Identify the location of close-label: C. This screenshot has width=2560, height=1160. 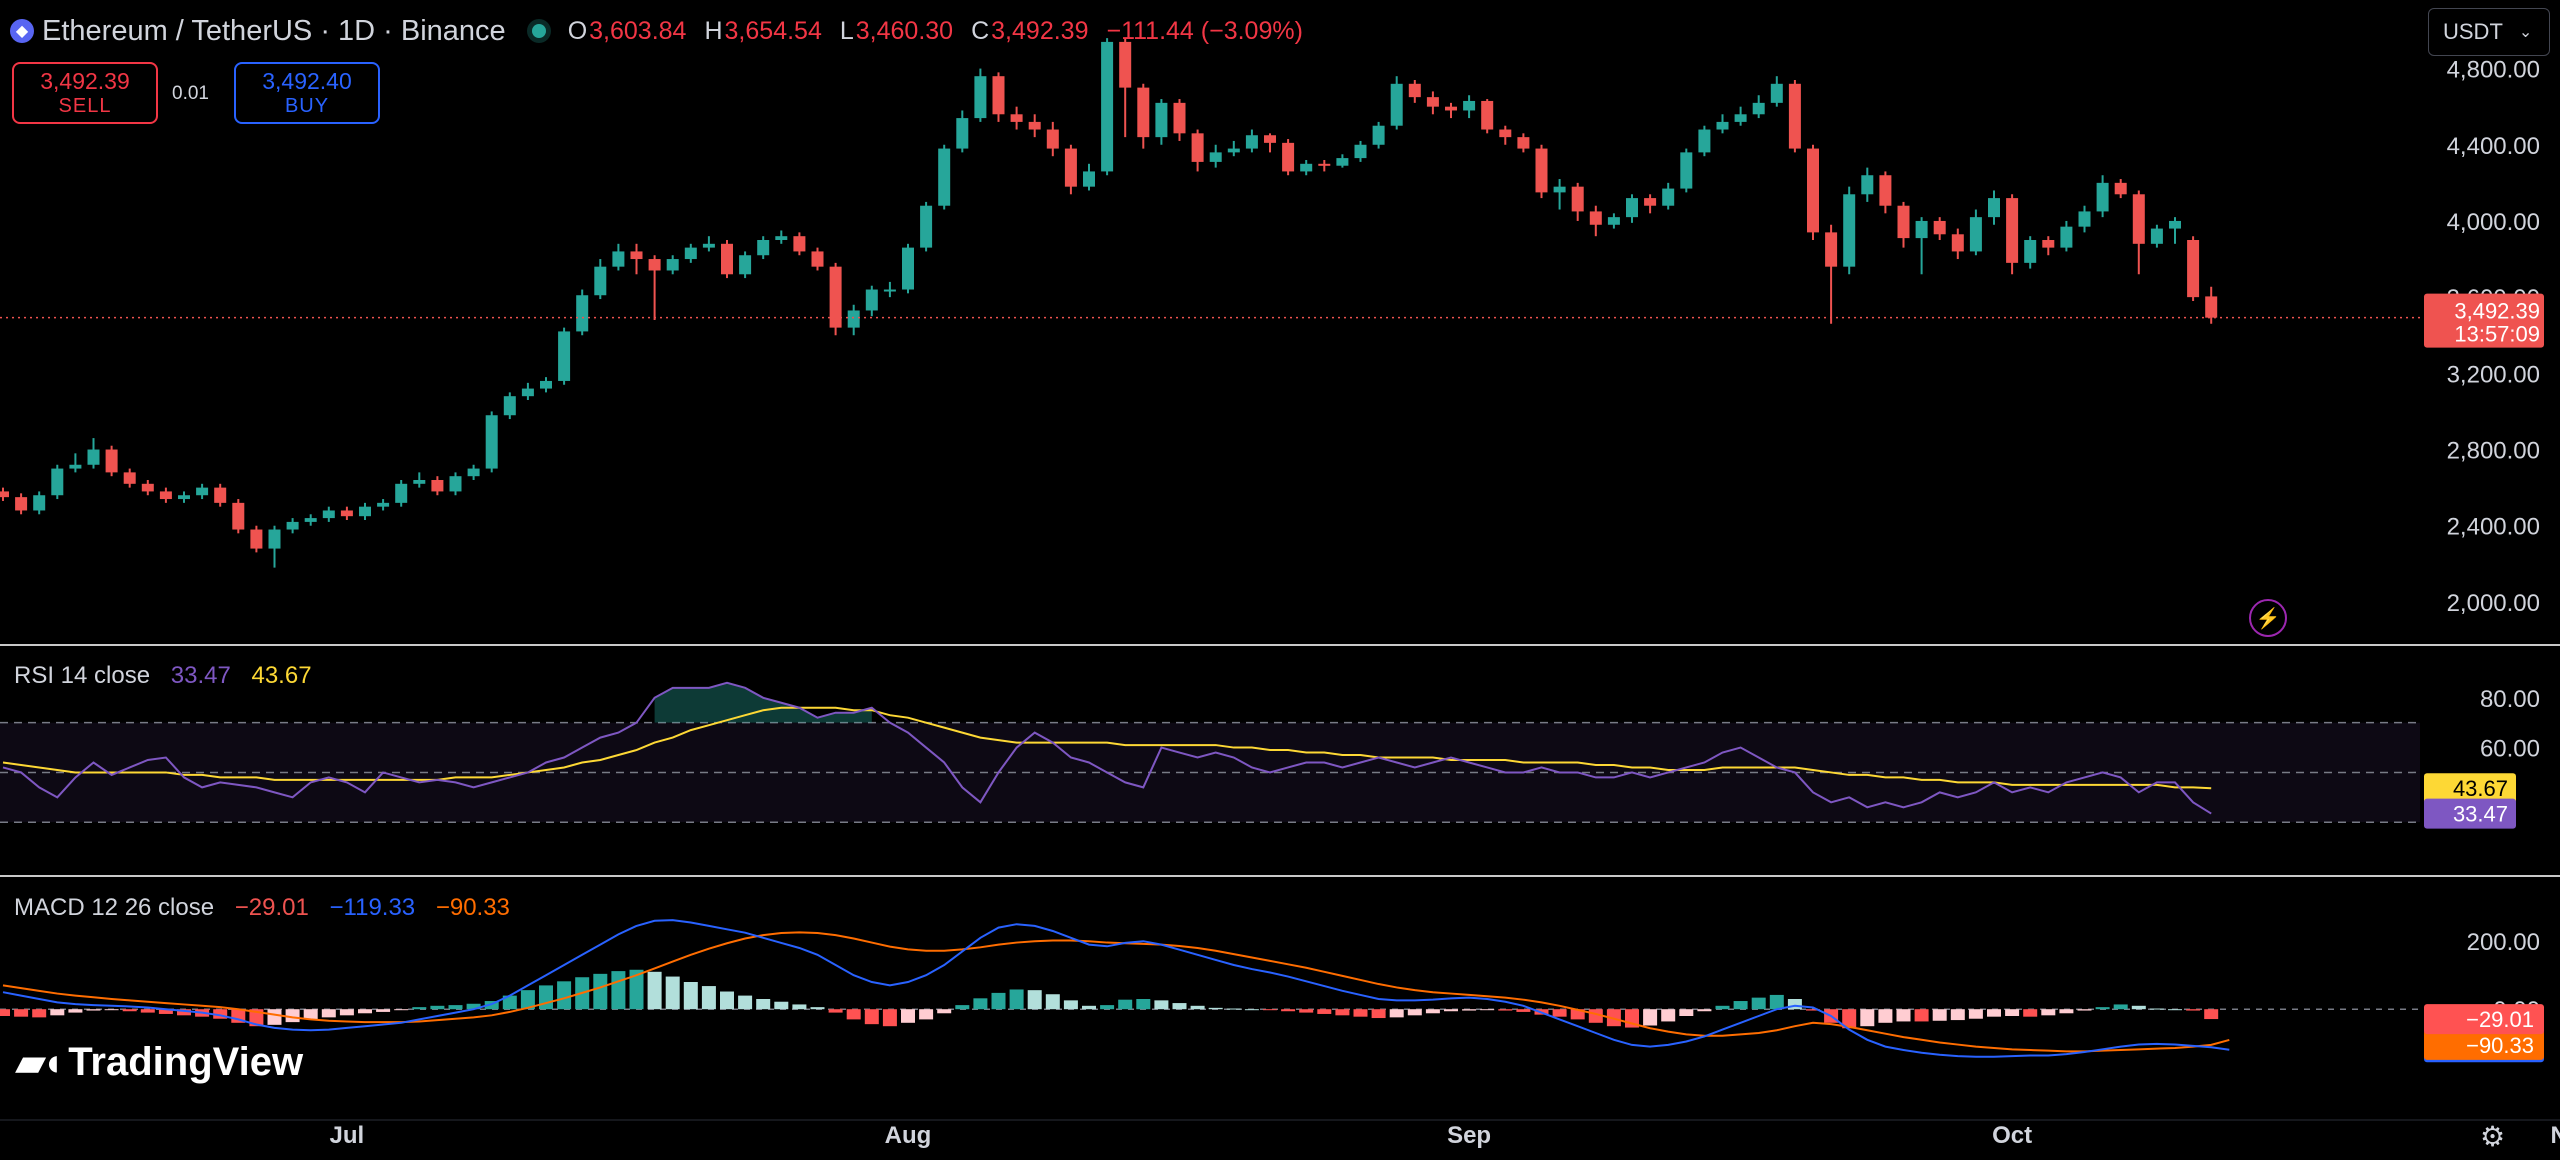
(980, 30).